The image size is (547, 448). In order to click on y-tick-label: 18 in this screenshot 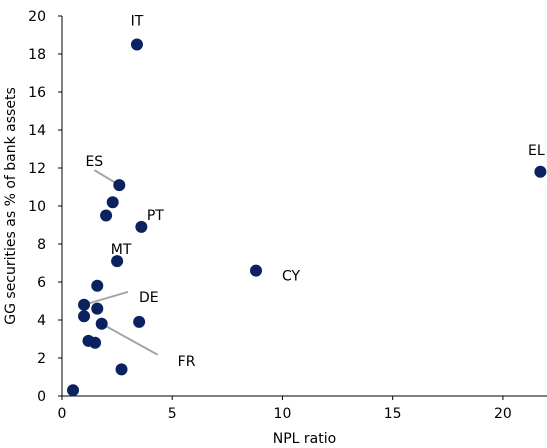, I will do `click(37, 55)`.